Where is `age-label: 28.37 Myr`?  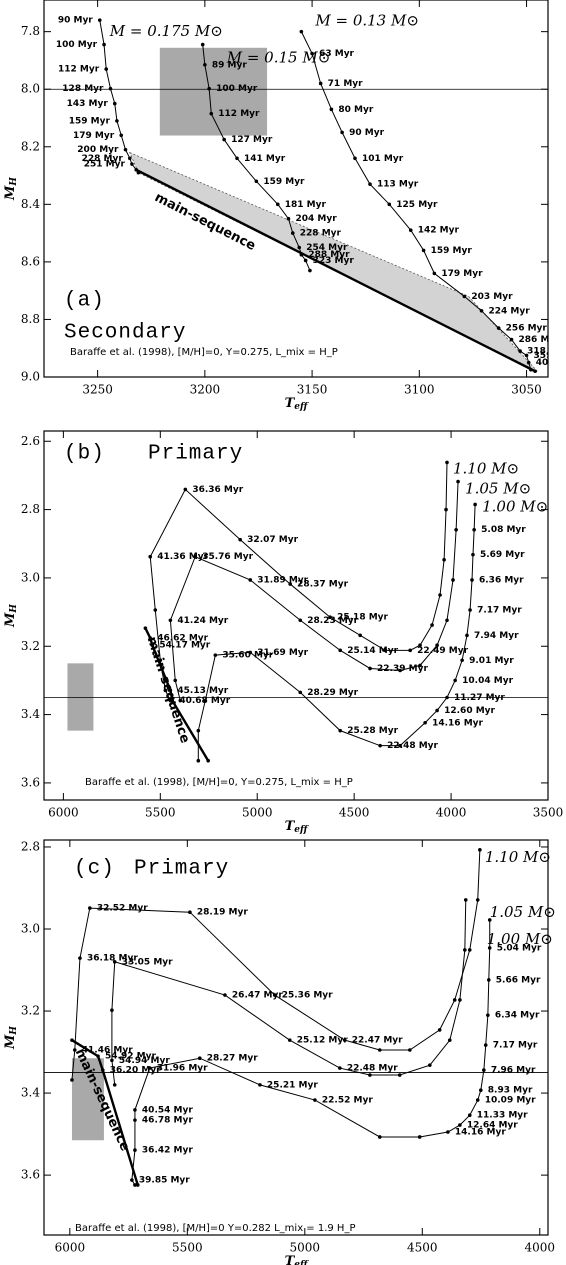
age-label: 28.37 Myr is located at coordinates (322, 585).